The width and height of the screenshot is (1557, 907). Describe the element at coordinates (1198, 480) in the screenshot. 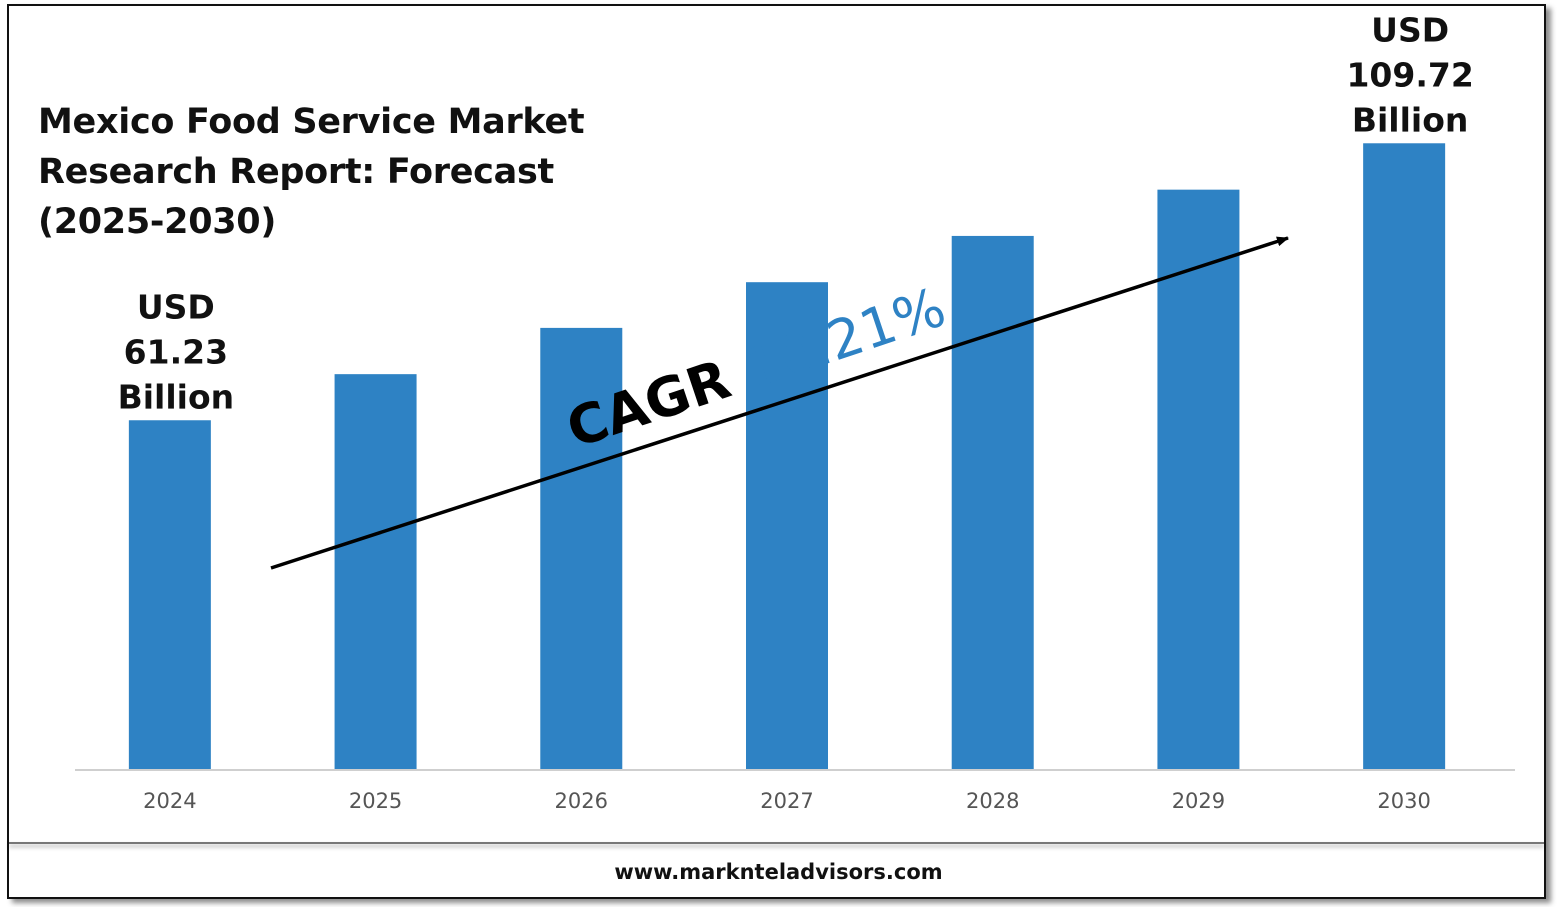

I see `bar-2029` at that location.